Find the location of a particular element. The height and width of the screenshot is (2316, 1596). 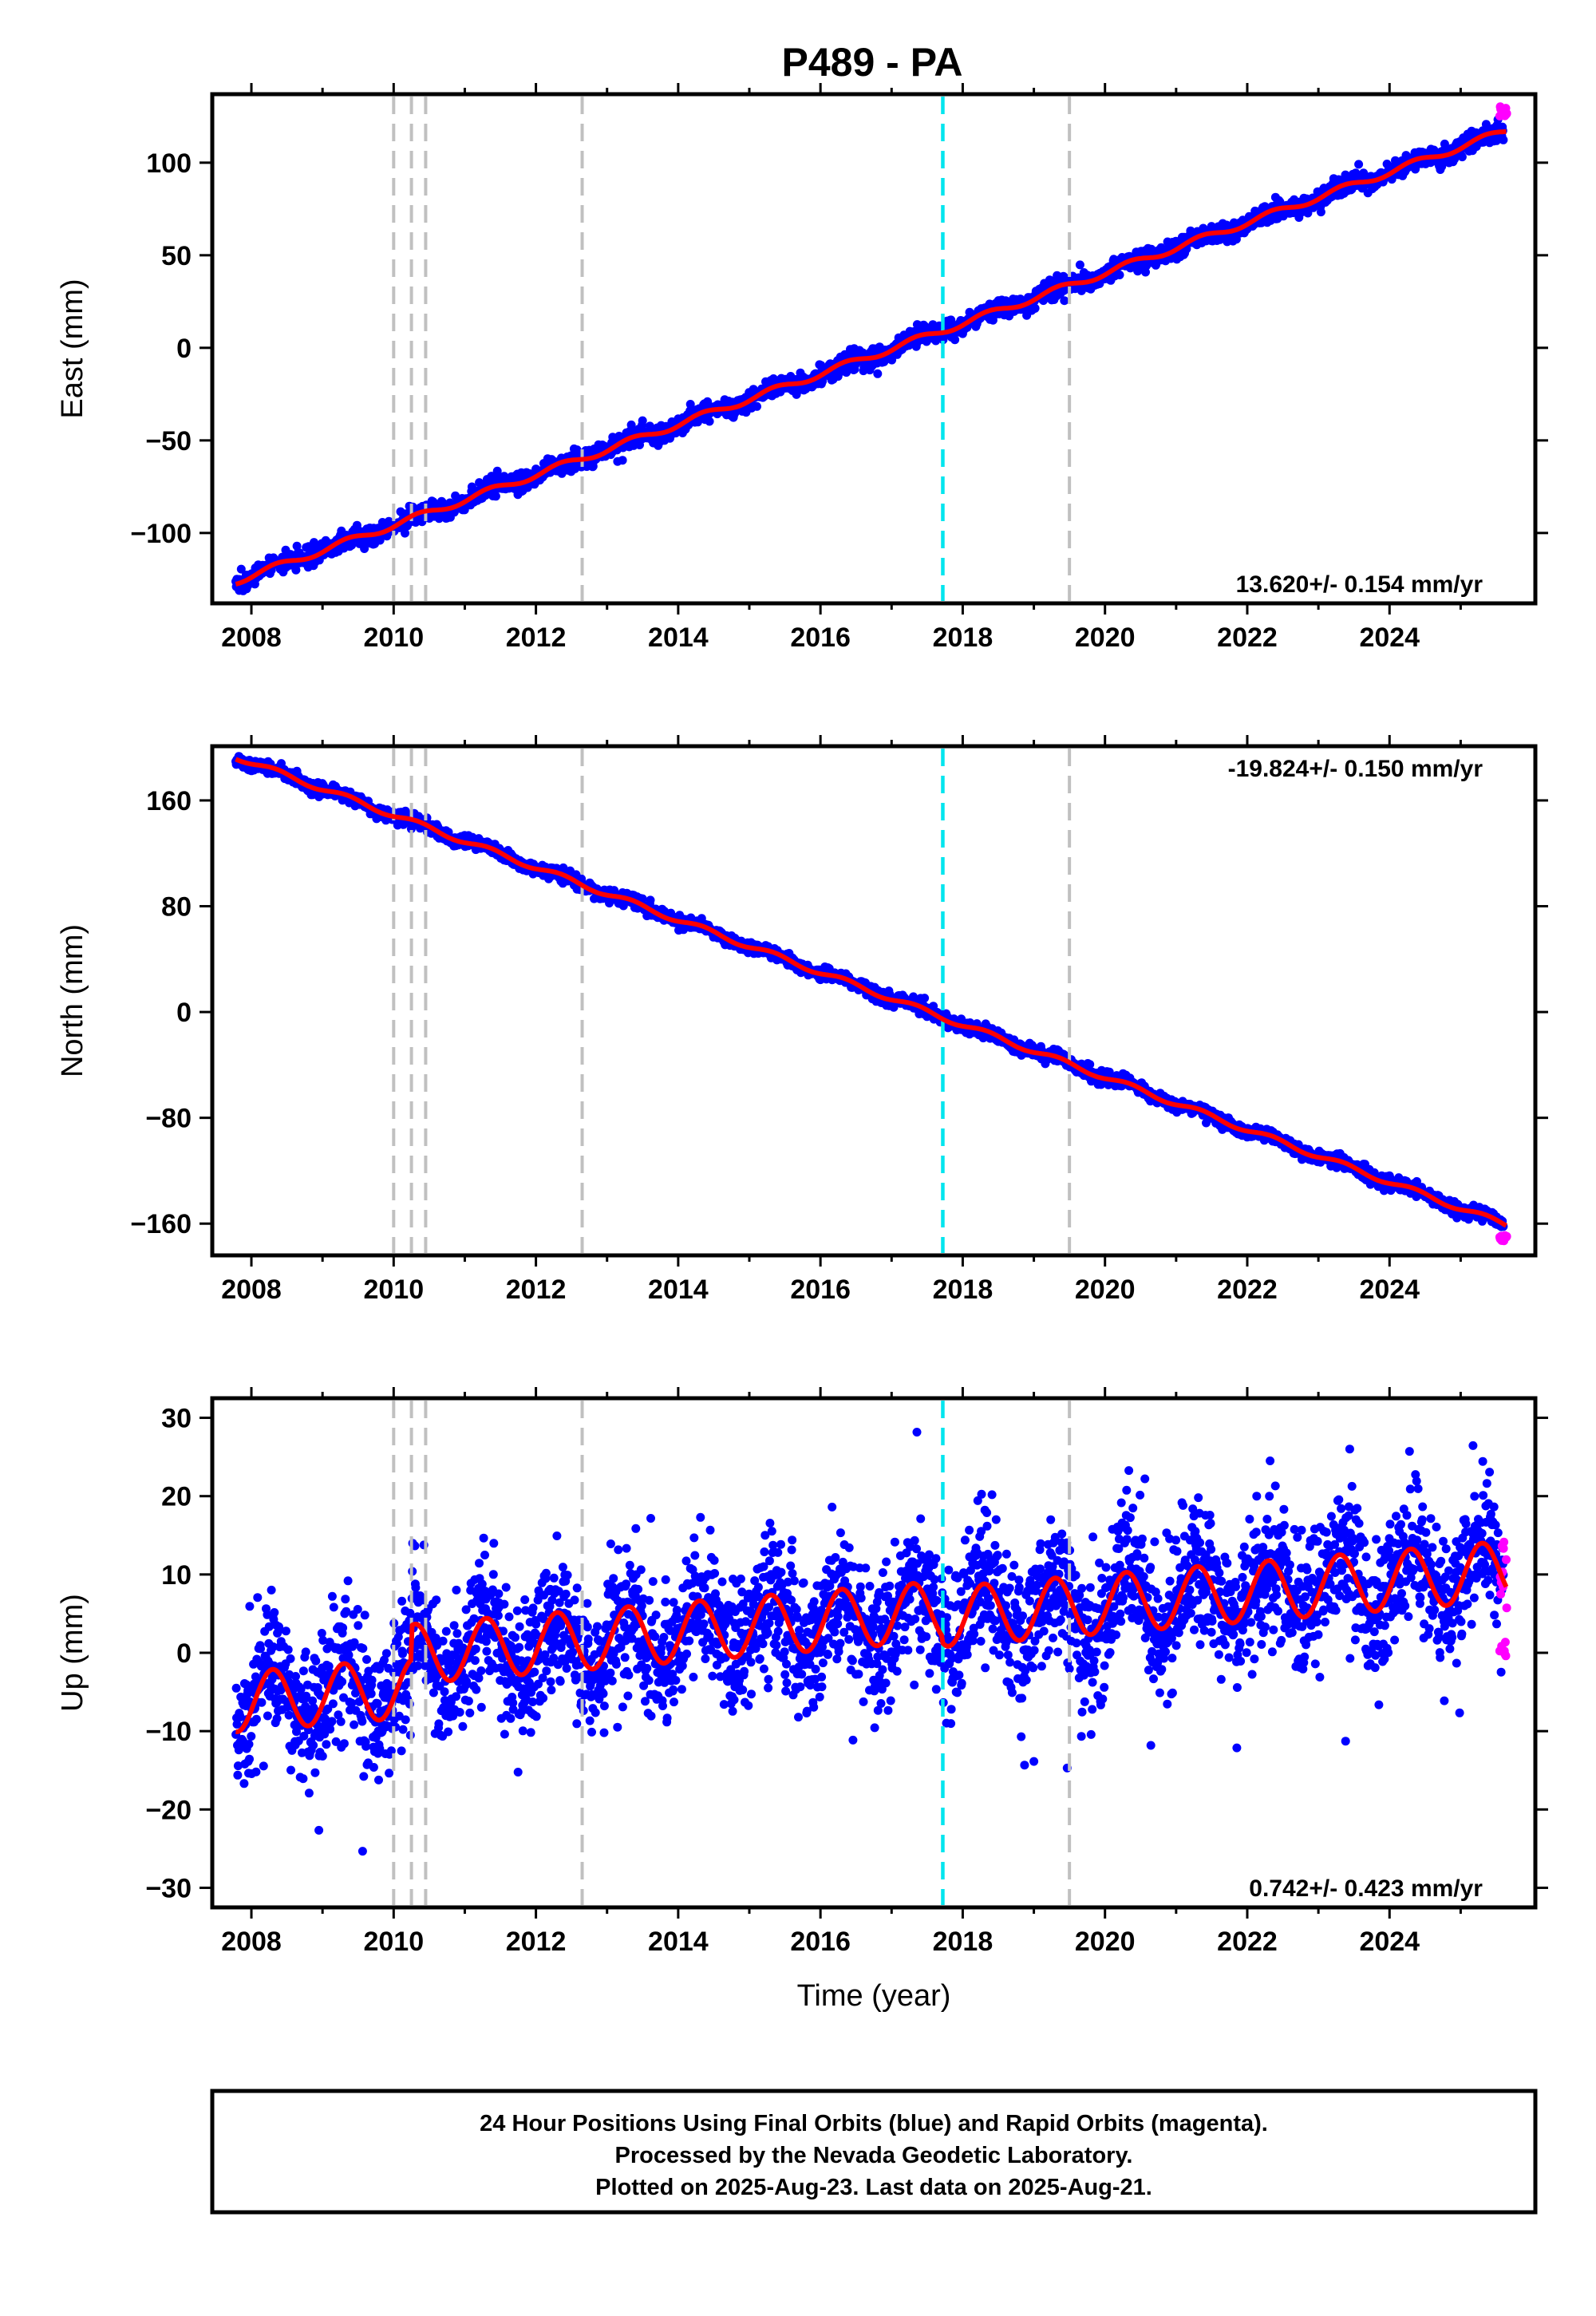

east-y-axis-label: East (mm) is located at coordinates (72, 348).